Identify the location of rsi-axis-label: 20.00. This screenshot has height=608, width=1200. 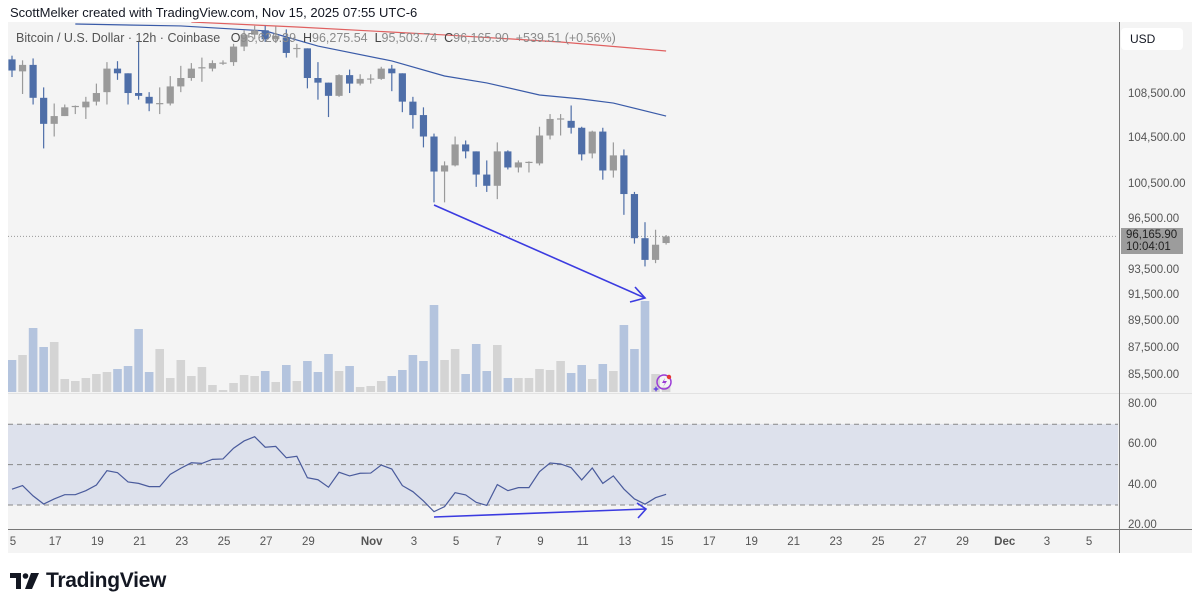
(1142, 525).